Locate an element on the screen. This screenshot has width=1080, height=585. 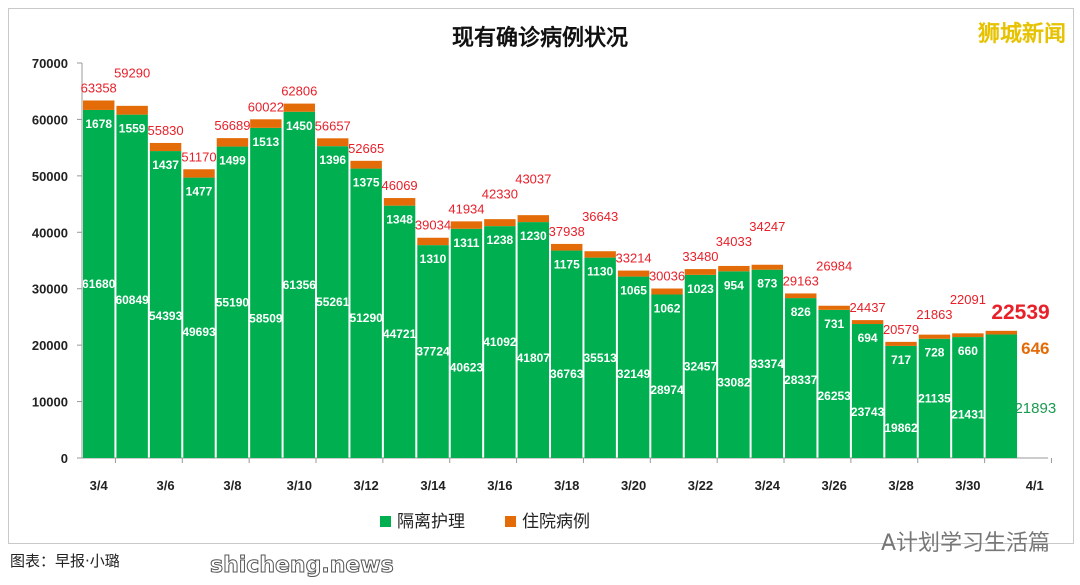
x-tick-label: 3/24 is located at coordinates (768, 485).